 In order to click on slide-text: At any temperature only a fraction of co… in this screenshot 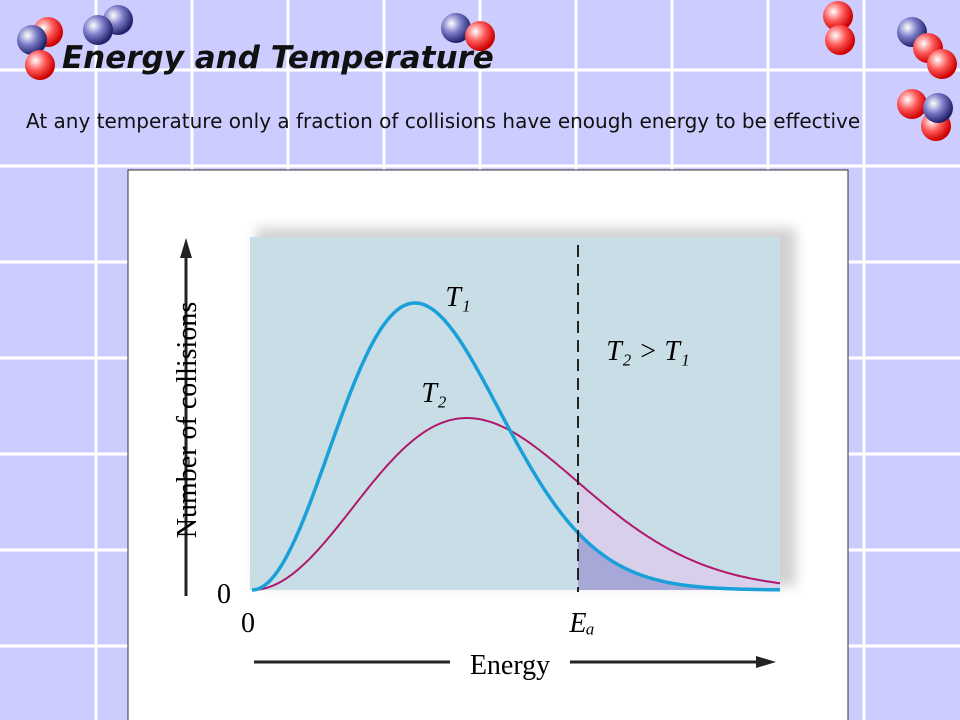, I will do `click(443, 121)`.